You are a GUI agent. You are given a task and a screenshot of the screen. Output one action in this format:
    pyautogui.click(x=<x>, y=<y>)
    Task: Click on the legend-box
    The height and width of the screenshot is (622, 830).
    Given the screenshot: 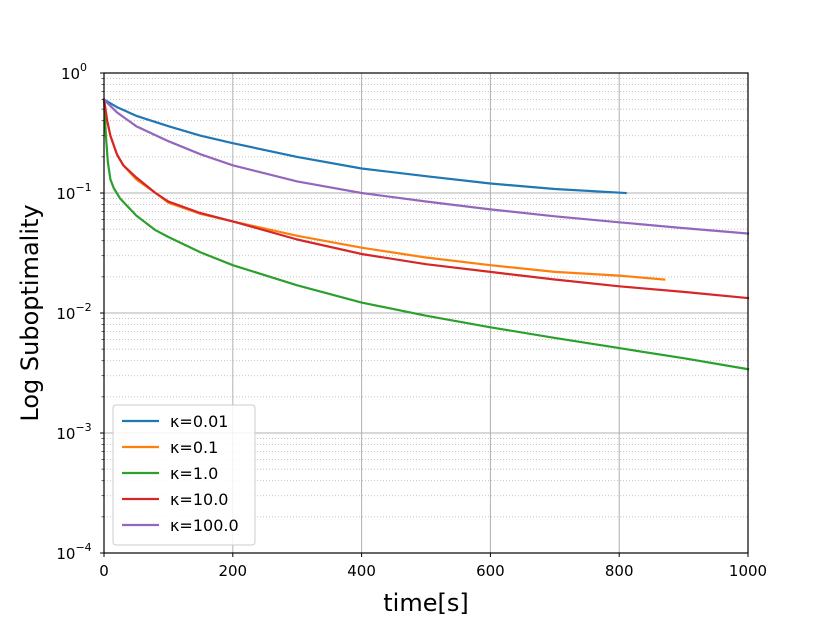 What is the action you would take?
    pyautogui.click(x=184, y=475)
    